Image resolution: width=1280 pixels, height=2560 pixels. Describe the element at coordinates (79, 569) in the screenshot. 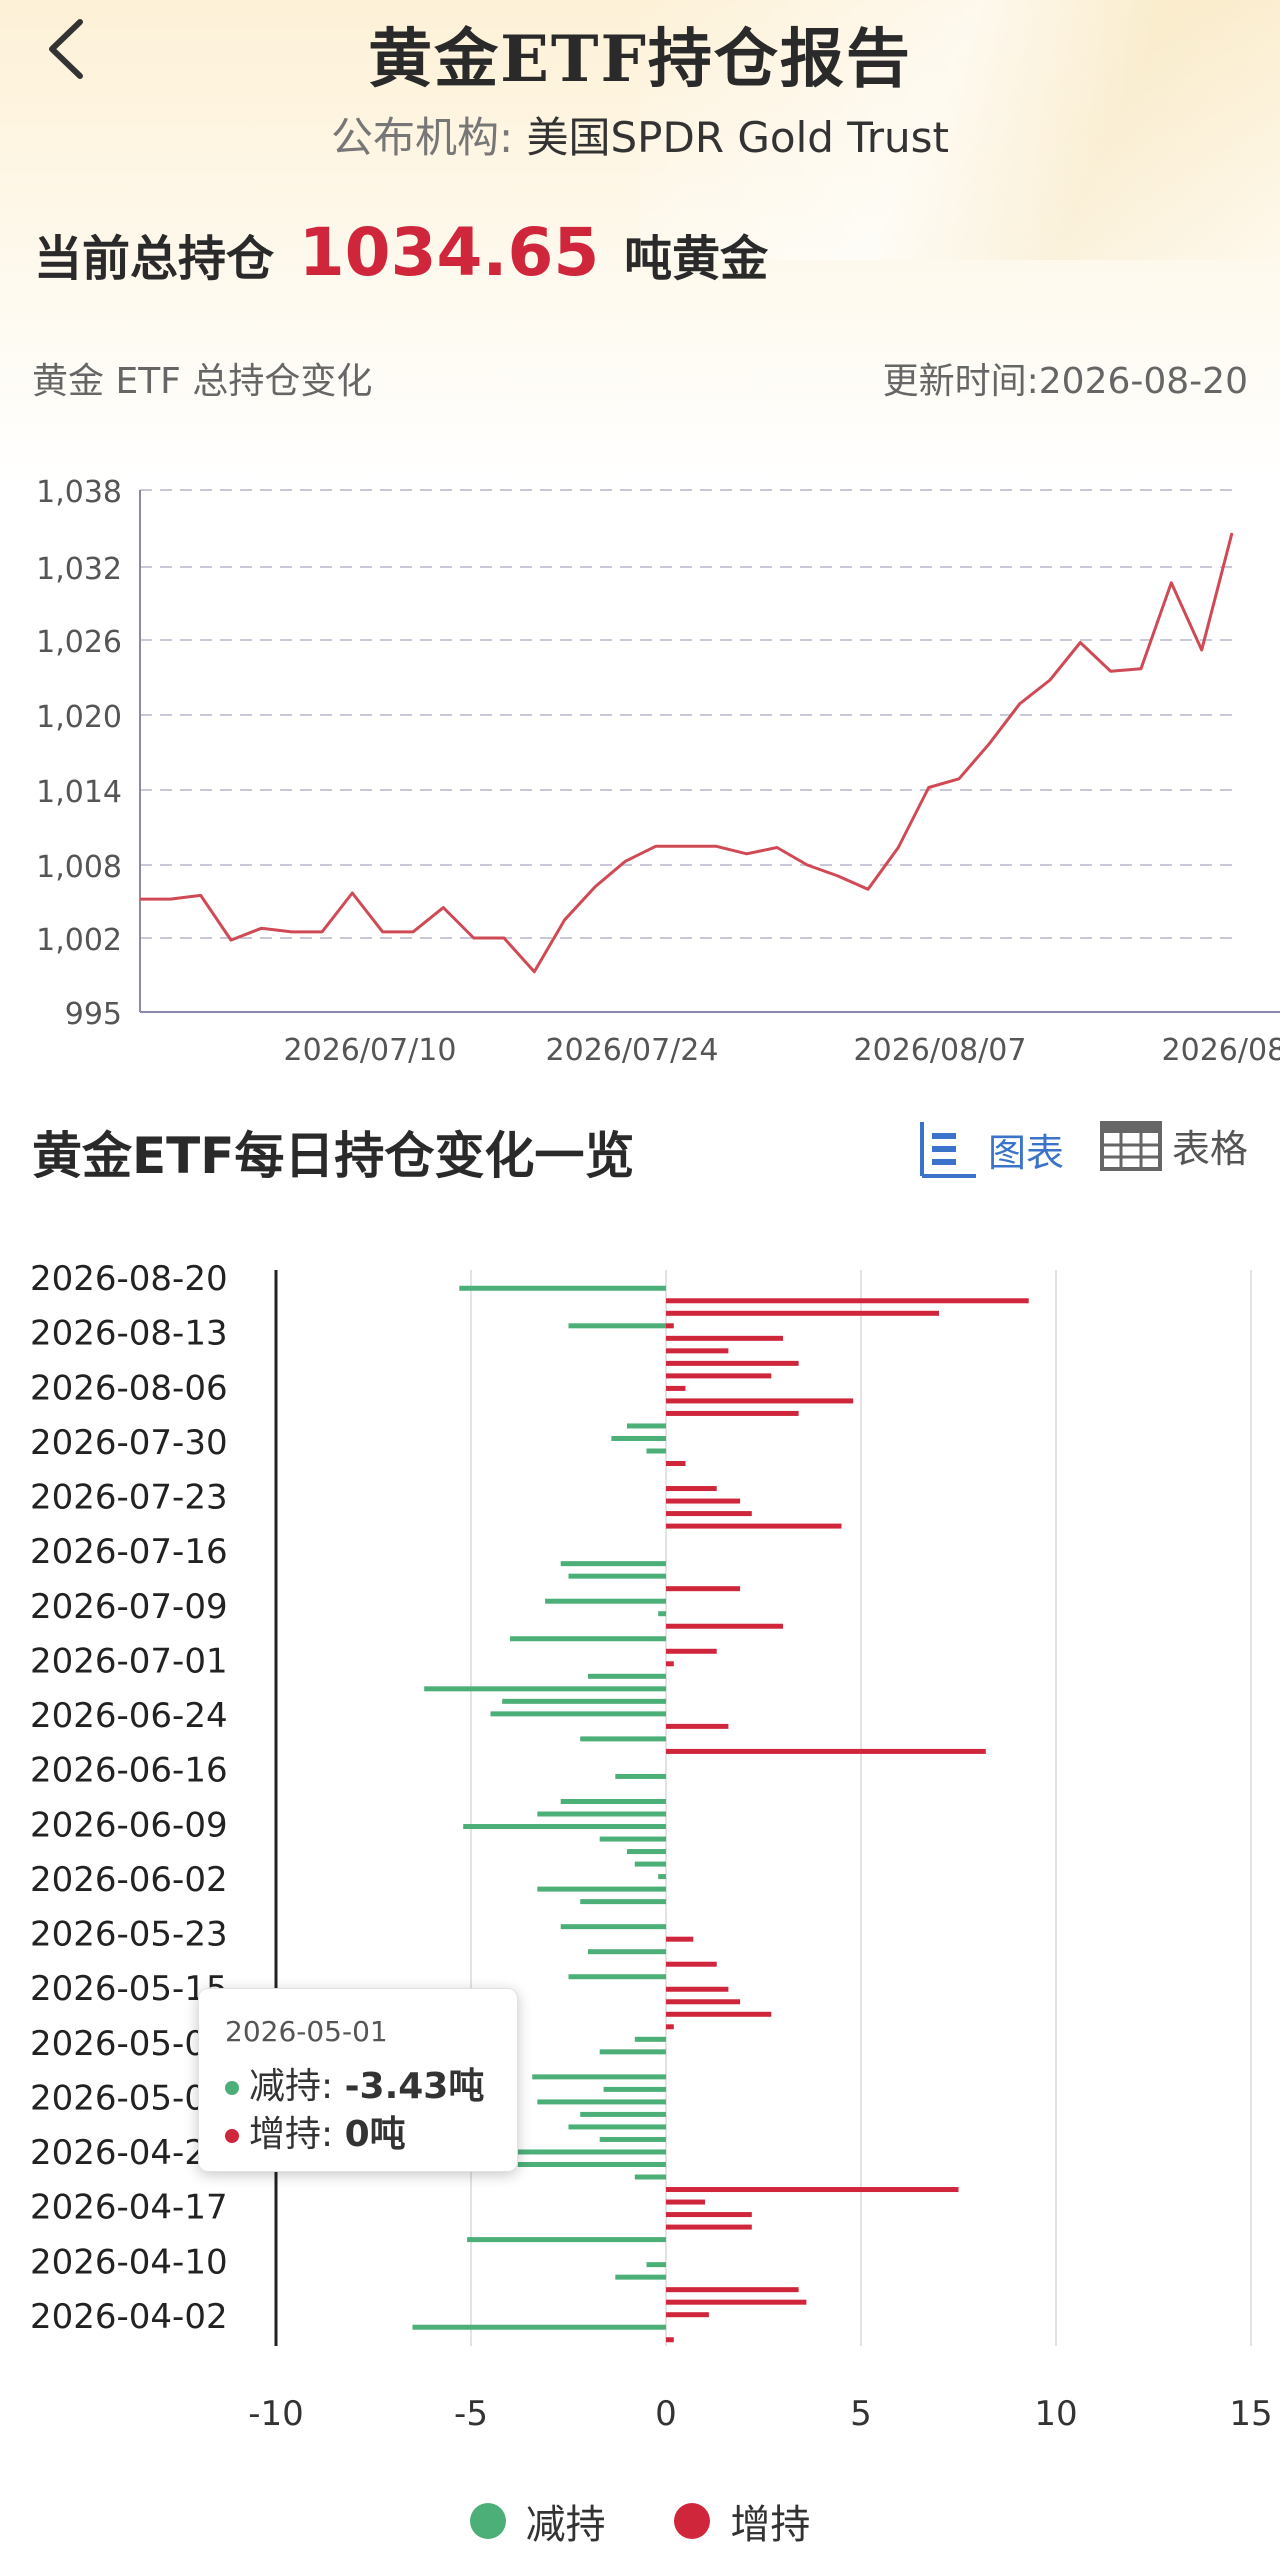

I see `y-tick-label: 1,032` at that location.